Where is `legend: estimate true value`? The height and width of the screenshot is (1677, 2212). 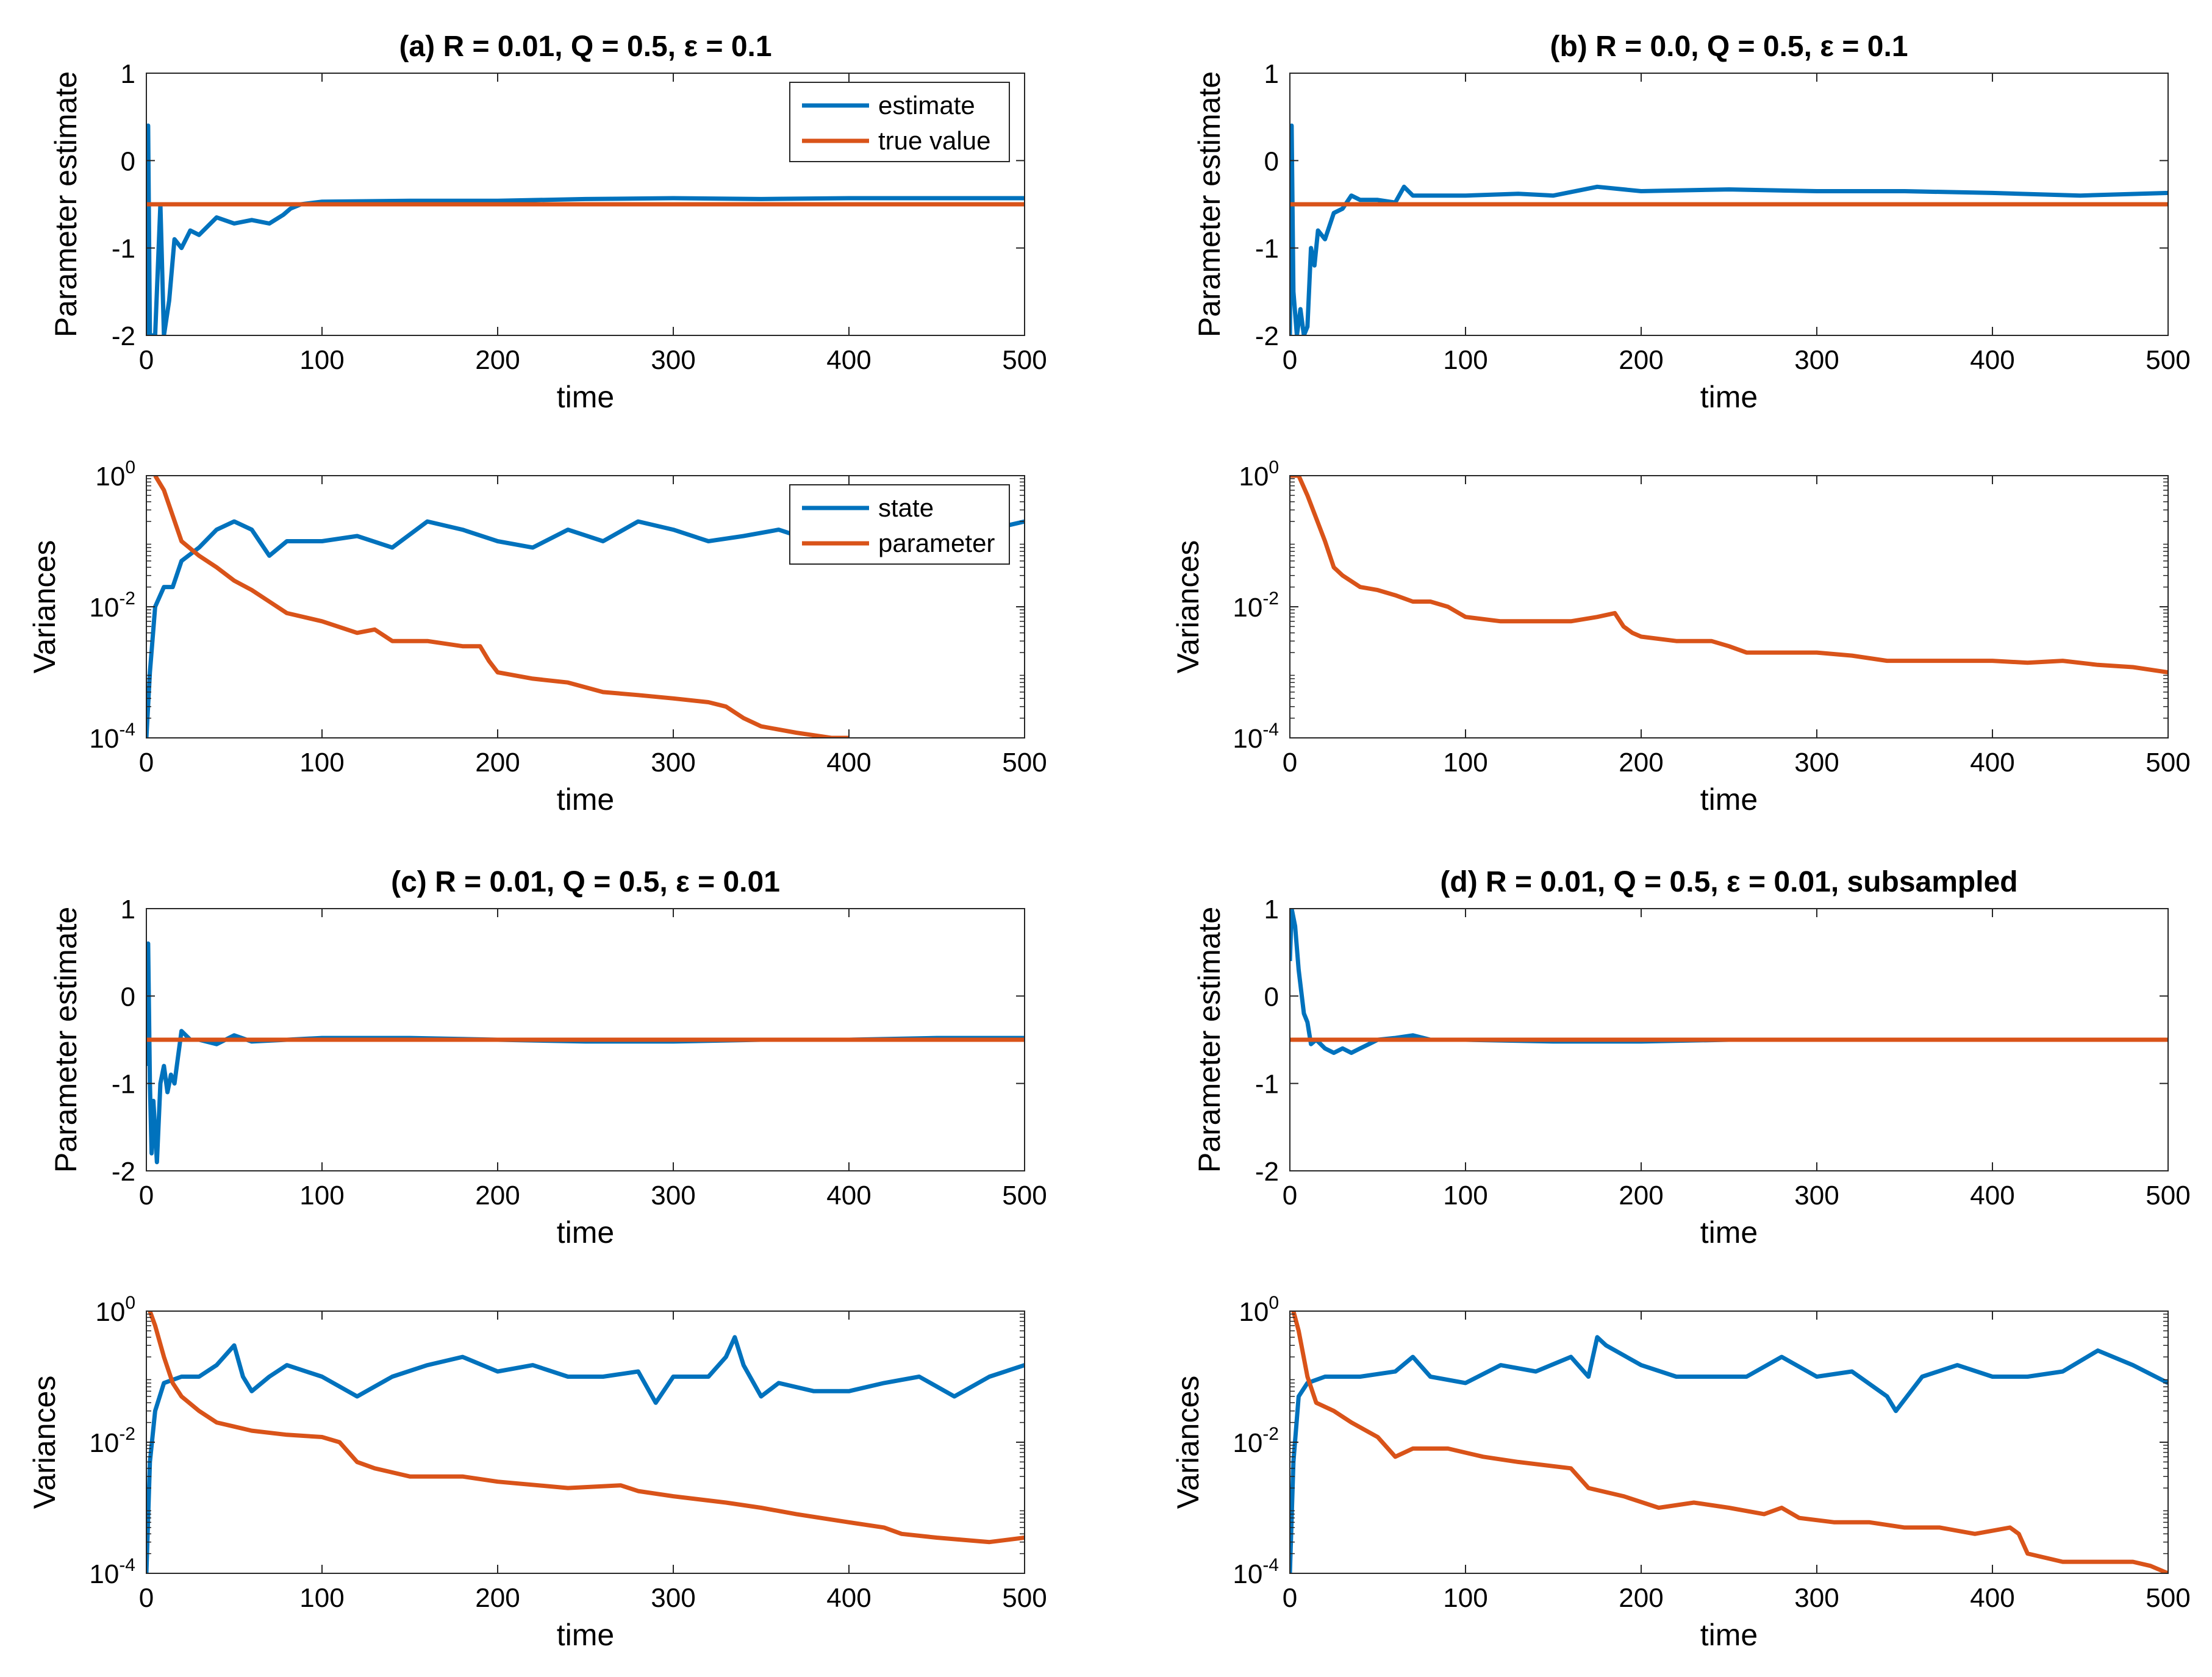 legend: estimate true value is located at coordinates (899, 122).